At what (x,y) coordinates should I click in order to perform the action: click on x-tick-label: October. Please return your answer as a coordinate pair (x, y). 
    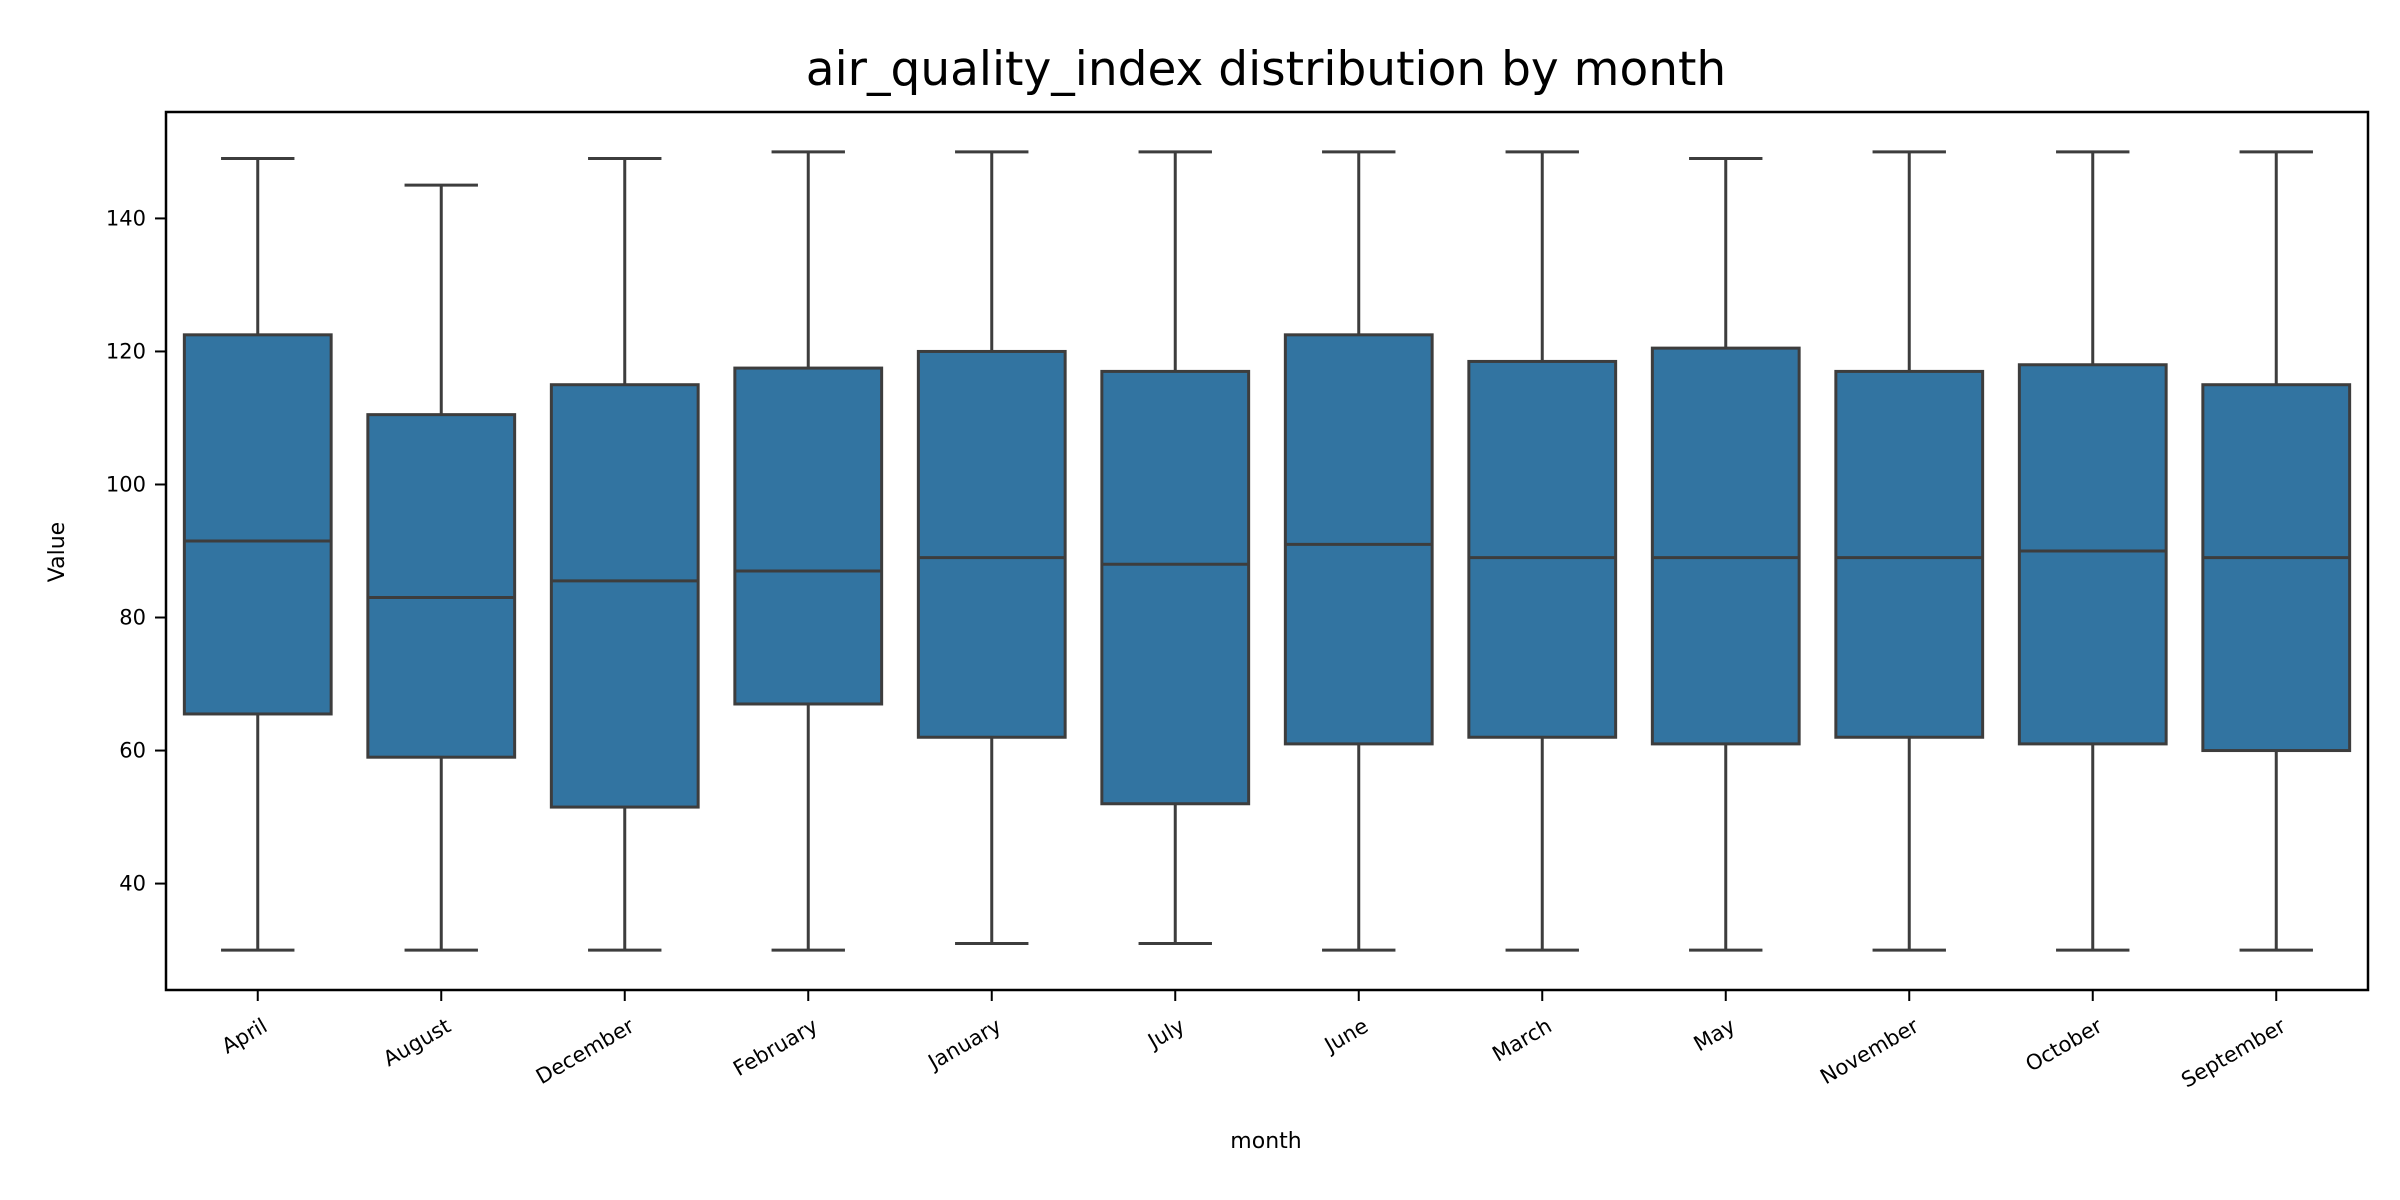
    Looking at the image, I should click on (2063, 1044).